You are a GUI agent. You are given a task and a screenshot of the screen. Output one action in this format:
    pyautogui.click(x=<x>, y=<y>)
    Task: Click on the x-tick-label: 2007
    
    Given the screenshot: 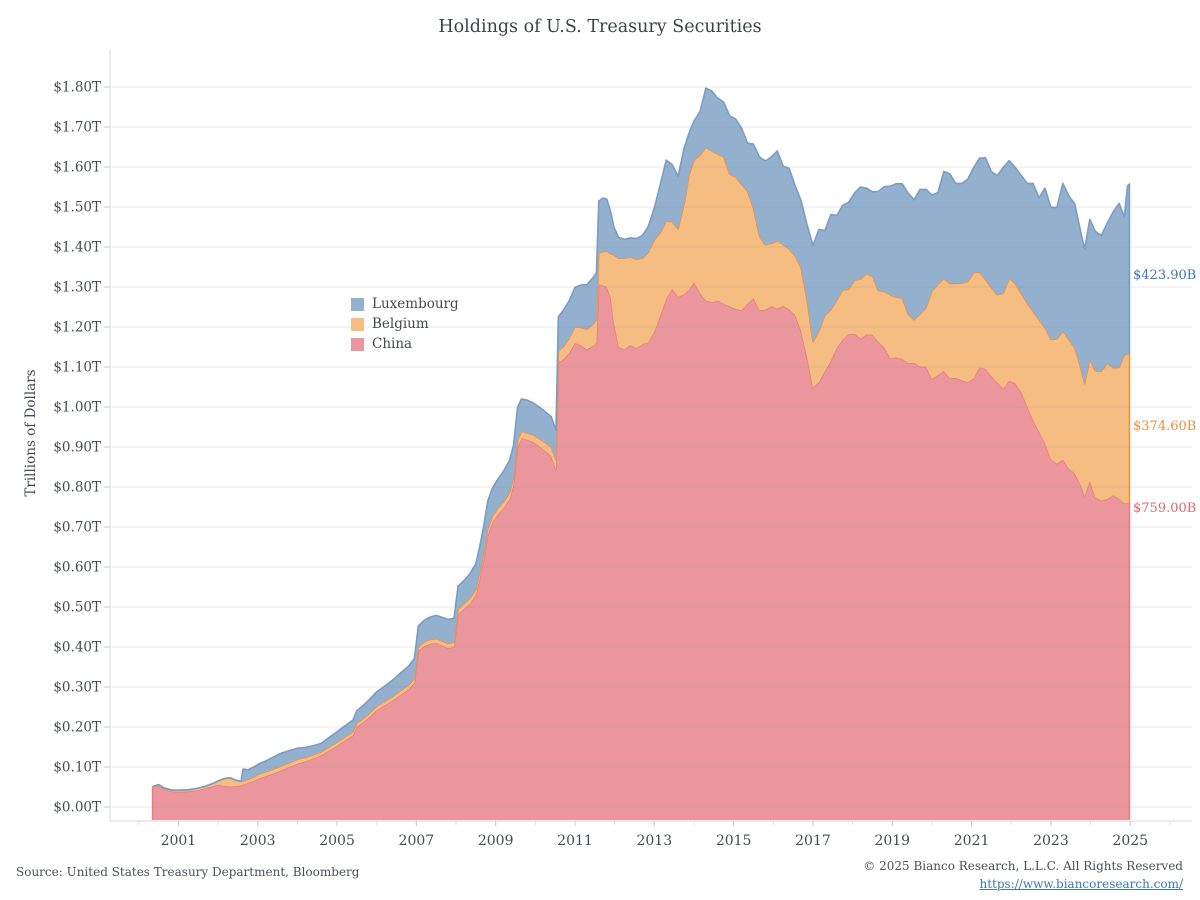 What is the action you would take?
    pyautogui.click(x=417, y=841)
    